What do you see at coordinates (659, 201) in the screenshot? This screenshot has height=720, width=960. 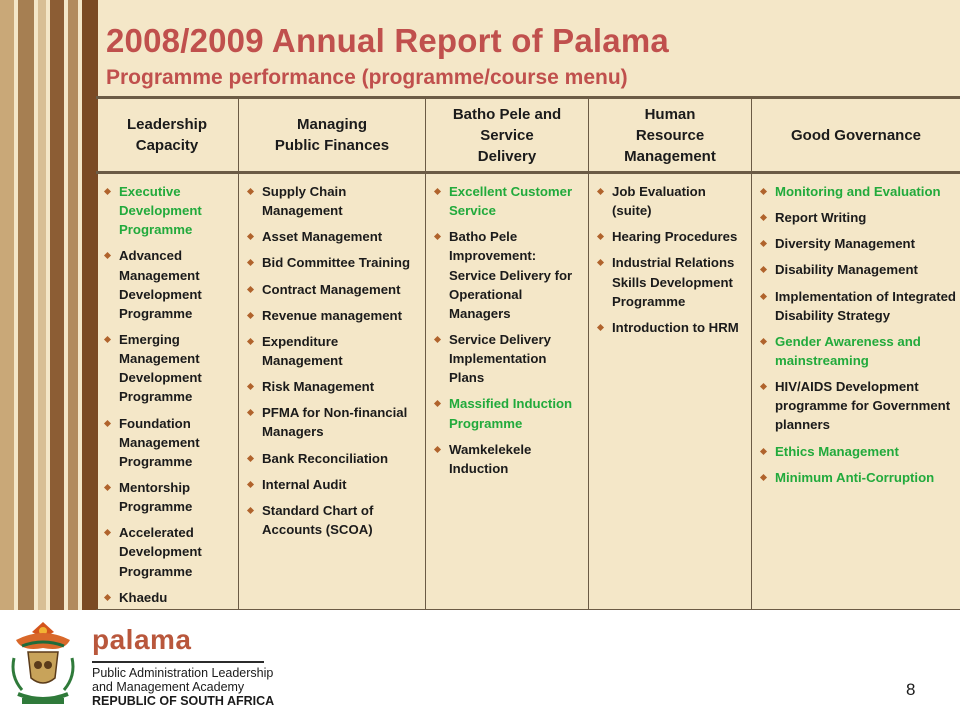 I see `course-item-text: Job Evaluation (suite)` at bounding box center [659, 201].